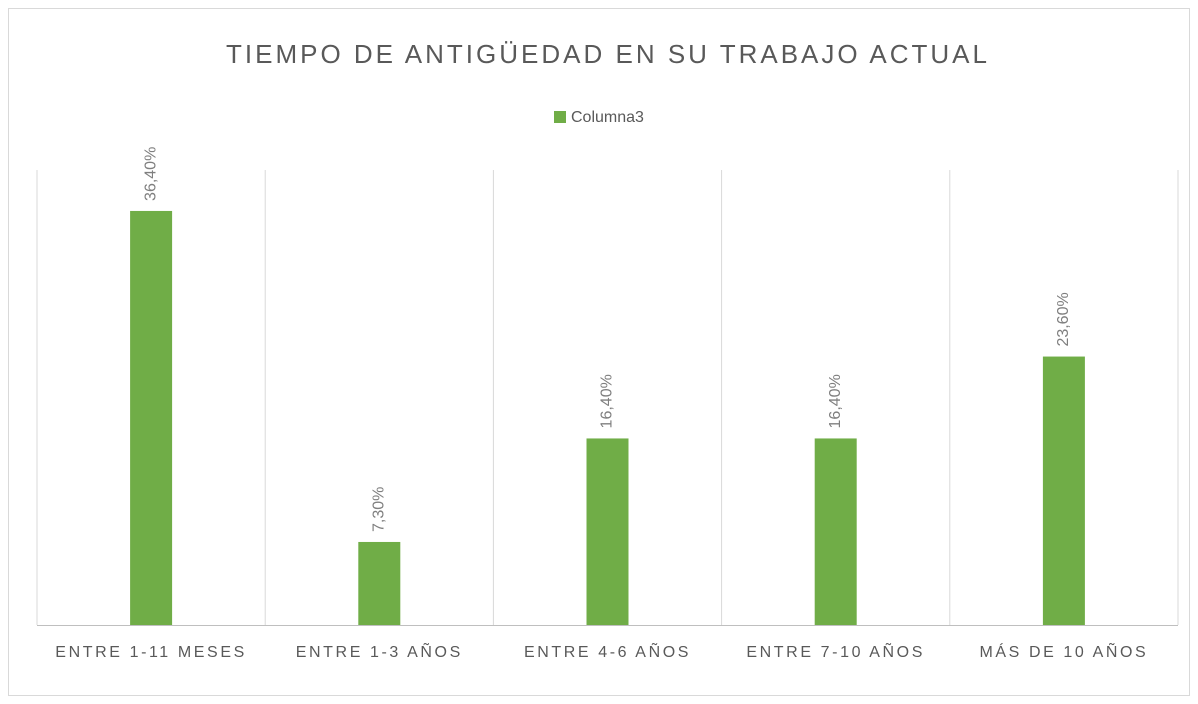  What do you see at coordinates (151, 652) in the screenshot?
I see `x-tick-label: ENTRE 1-11 MESES` at bounding box center [151, 652].